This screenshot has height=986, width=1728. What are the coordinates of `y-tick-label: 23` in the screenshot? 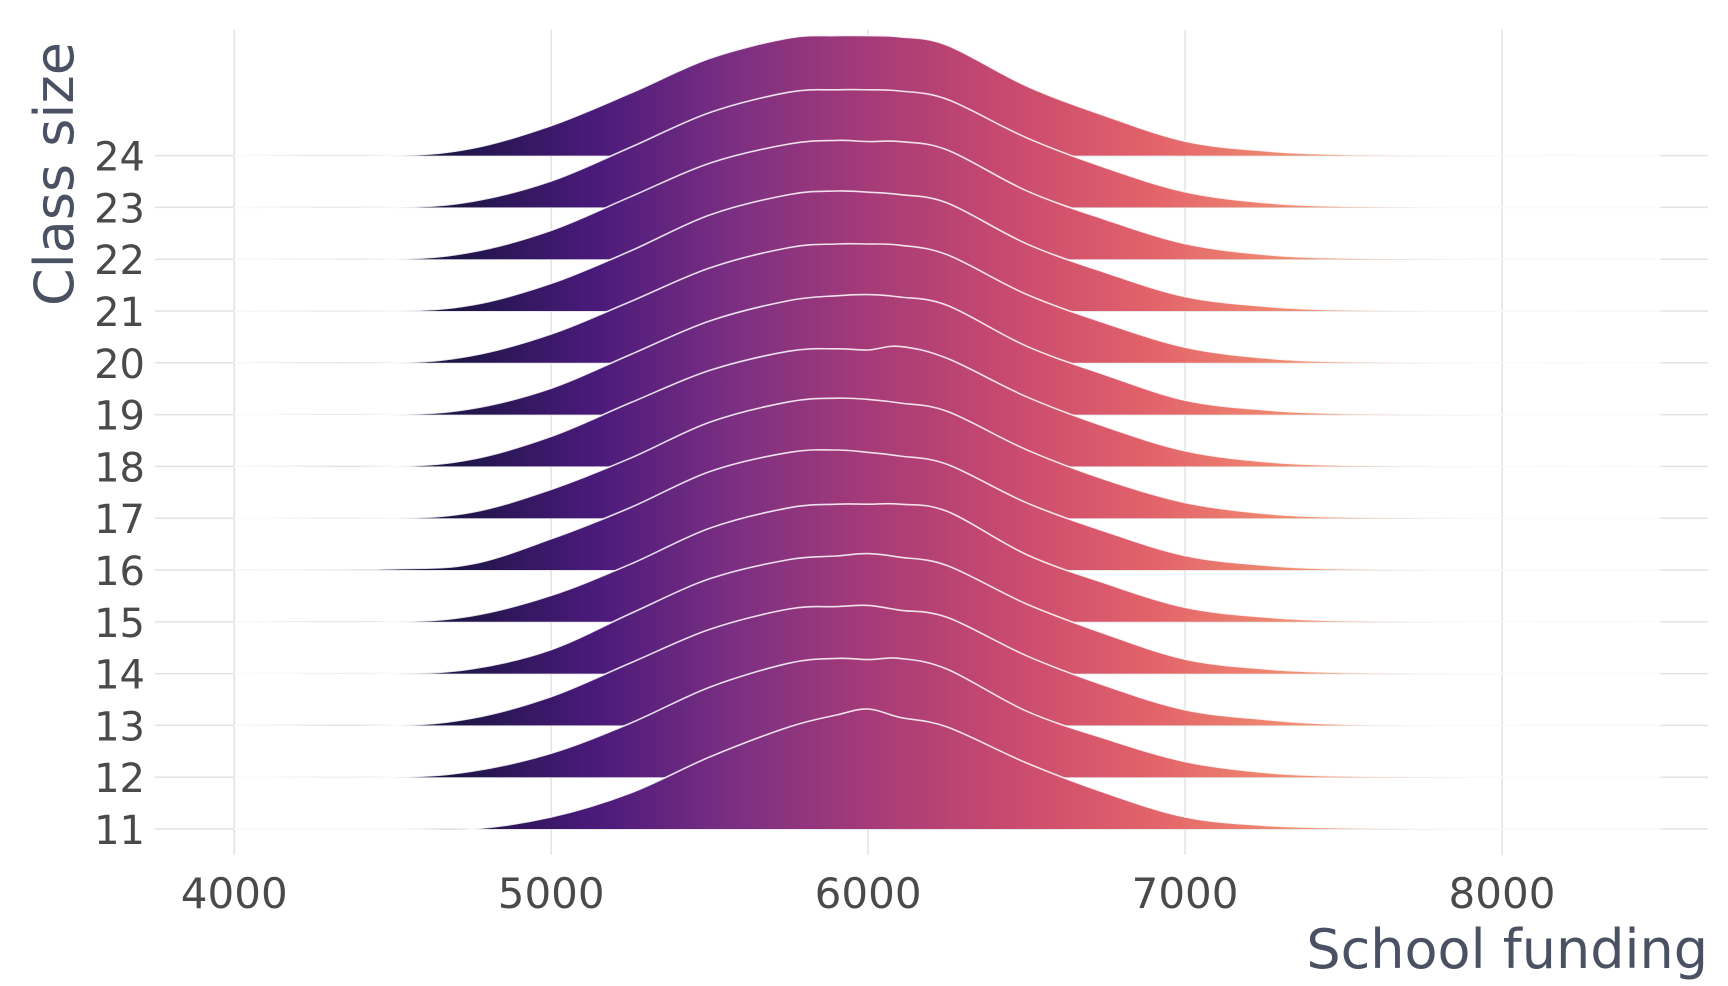 It's located at (119, 209).